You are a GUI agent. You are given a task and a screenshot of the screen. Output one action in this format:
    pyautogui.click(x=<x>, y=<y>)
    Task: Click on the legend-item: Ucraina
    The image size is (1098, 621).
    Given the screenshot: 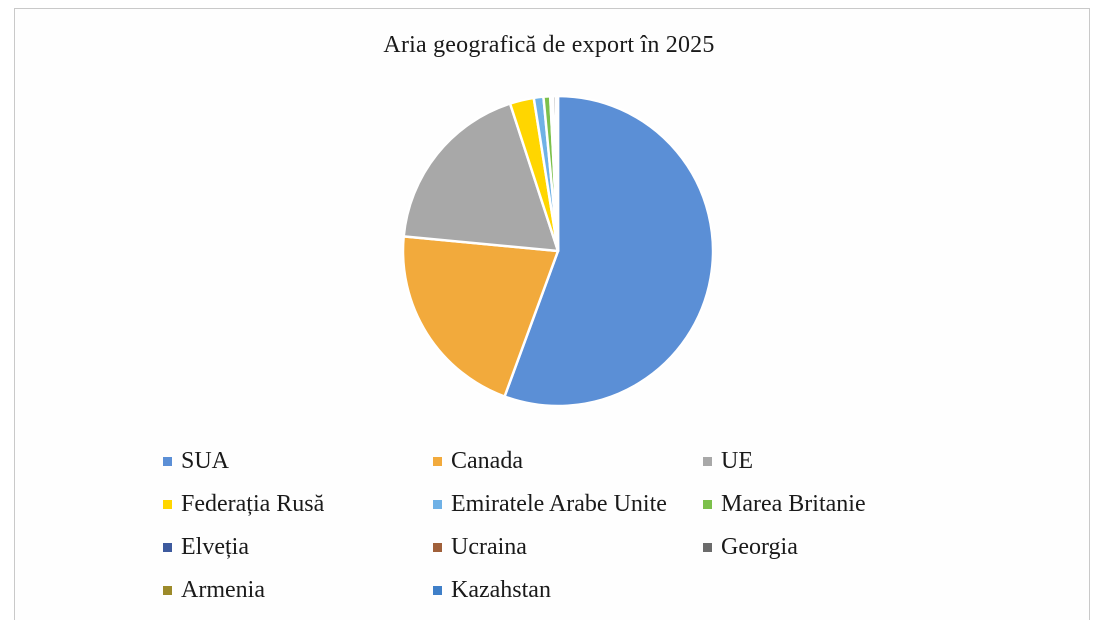 What is the action you would take?
    pyautogui.click(x=480, y=547)
    